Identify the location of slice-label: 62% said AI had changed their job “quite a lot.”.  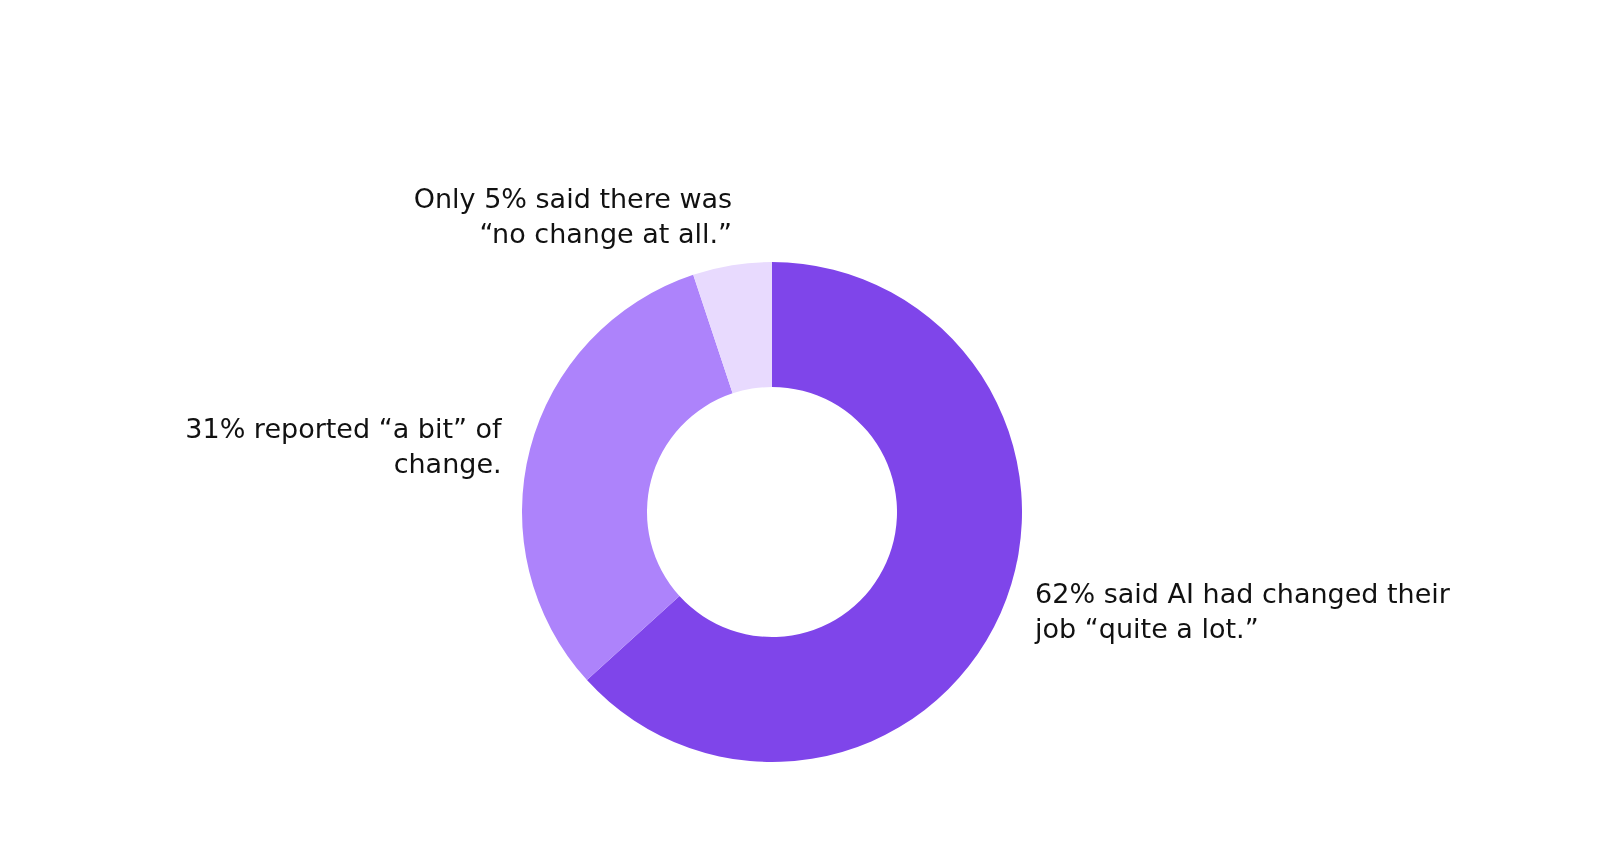
(1242, 610).